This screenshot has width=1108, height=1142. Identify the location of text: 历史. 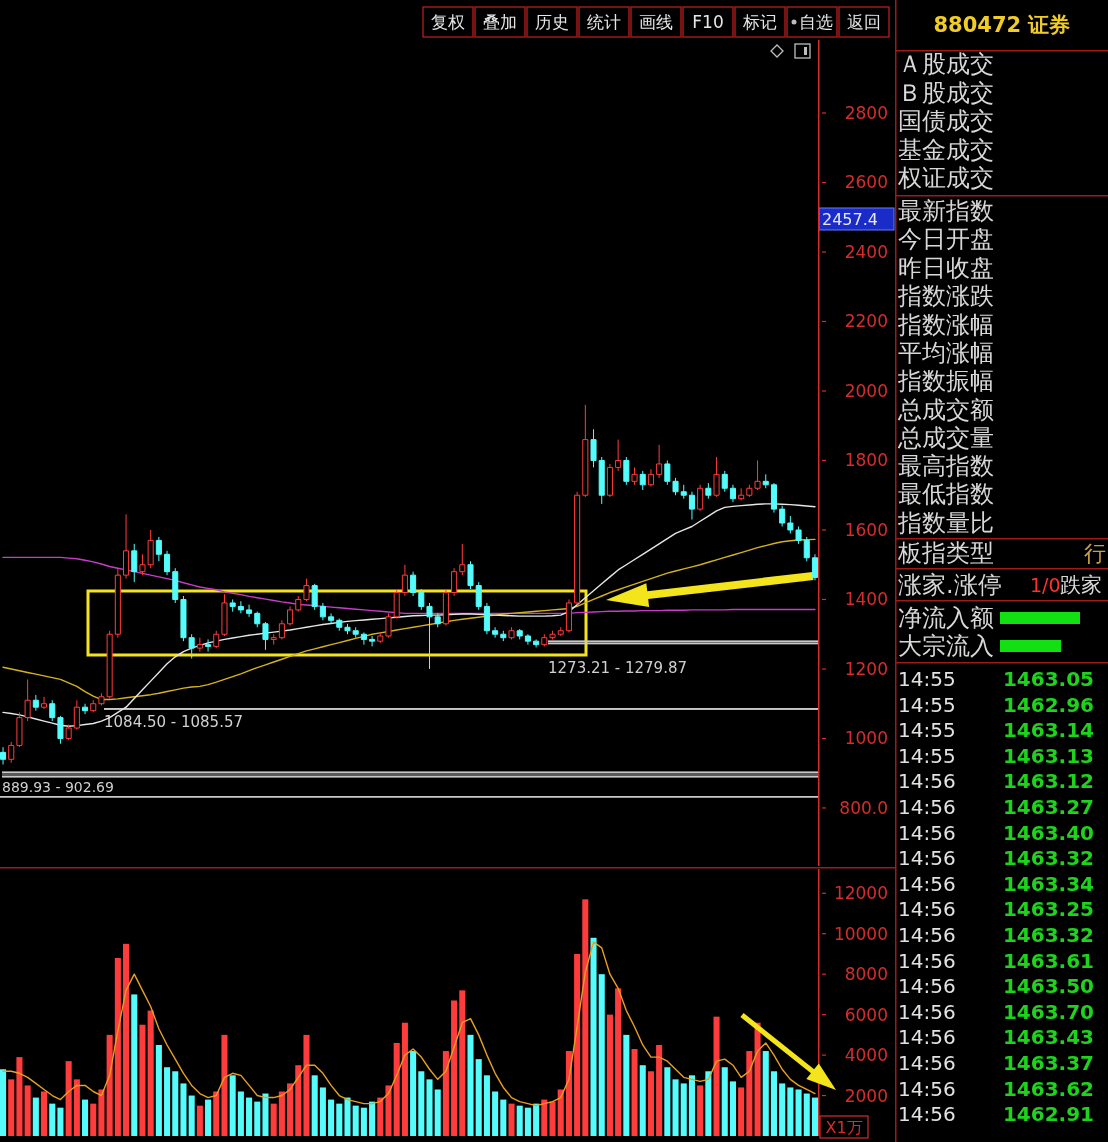
(552, 22).